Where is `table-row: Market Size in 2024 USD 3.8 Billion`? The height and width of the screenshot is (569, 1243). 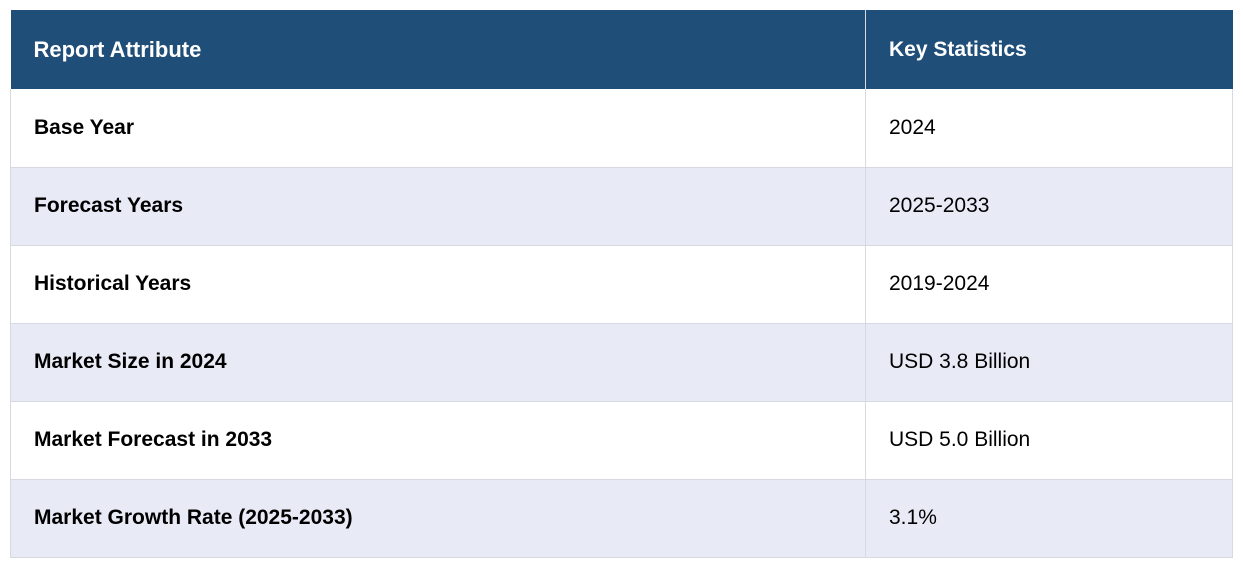 table-row: Market Size in 2024 USD 3.8 Billion is located at coordinates (621, 362).